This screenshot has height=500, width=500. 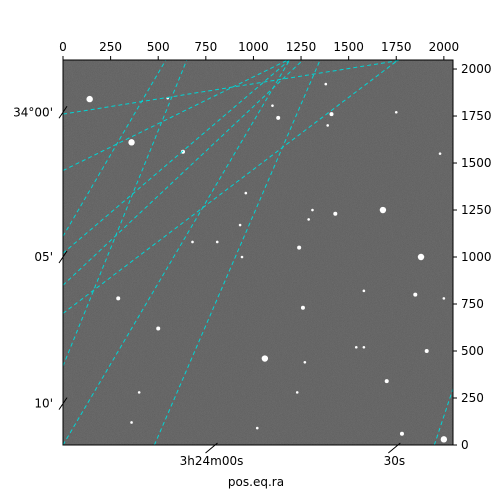 What do you see at coordinates (476, 210) in the screenshot?
I see `y-tick-label: 1250` at bounding box center [476, 210].